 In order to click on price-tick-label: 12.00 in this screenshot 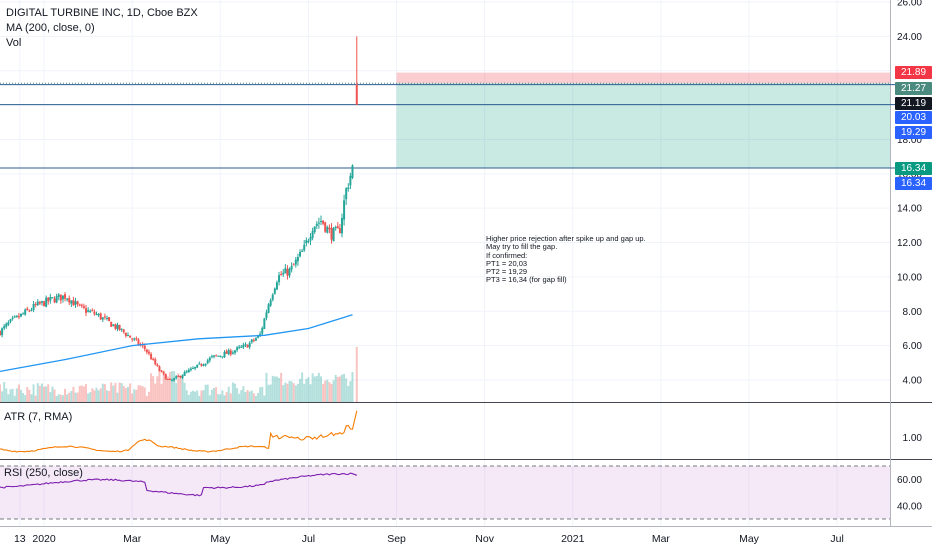, I will do `click(909, 243)`.